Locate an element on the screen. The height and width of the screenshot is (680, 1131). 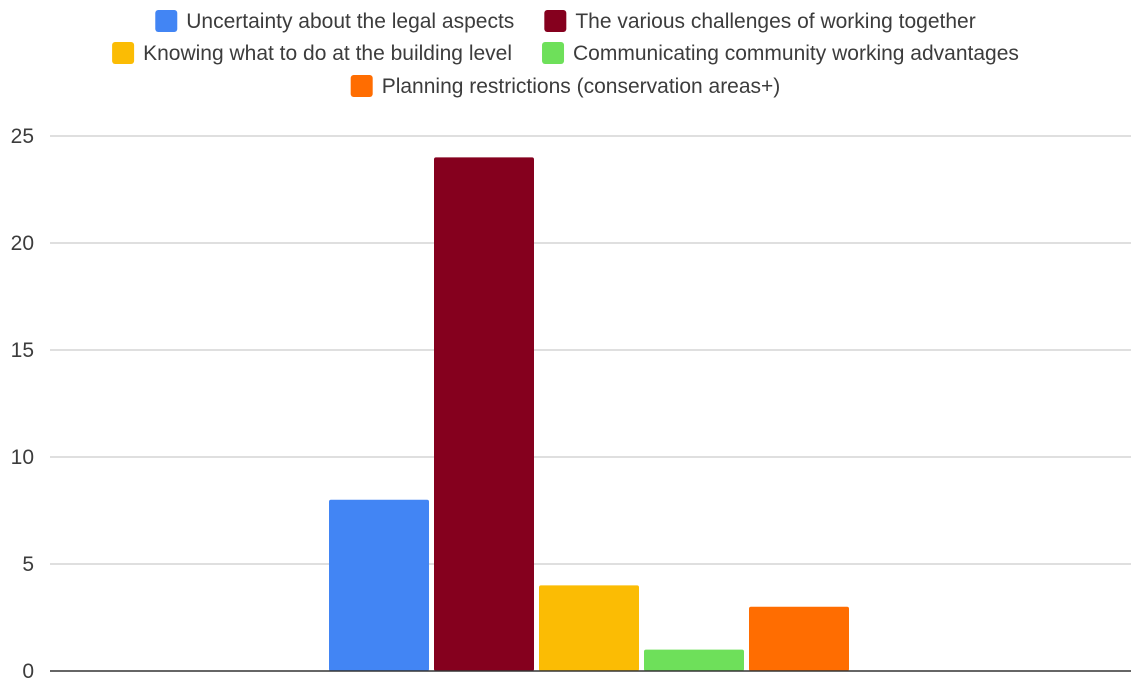
y-tick-label: 25 is located at coordinates (22, 136).